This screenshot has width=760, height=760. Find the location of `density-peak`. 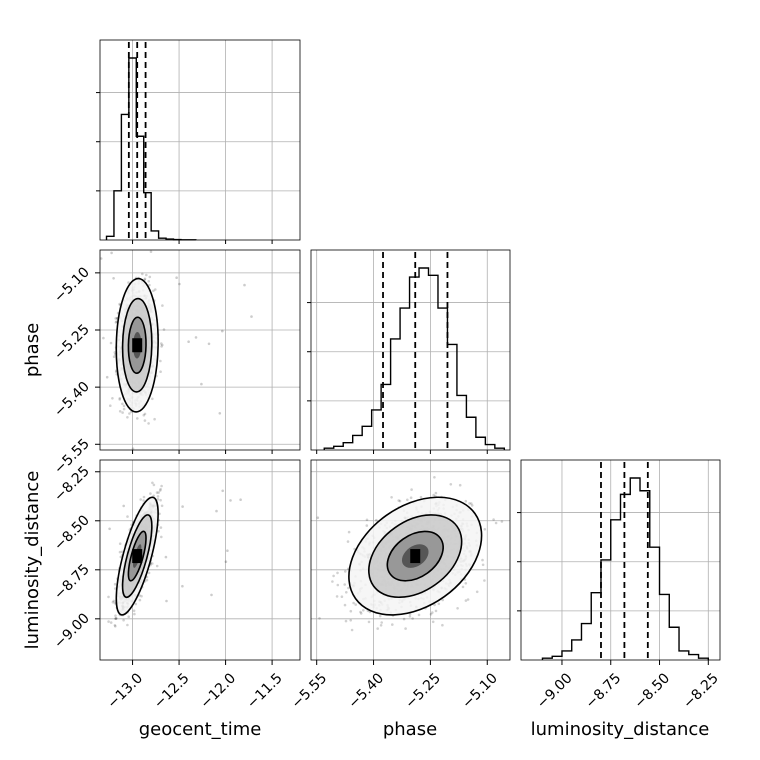

density-peak is located at coordinates (137, 345).